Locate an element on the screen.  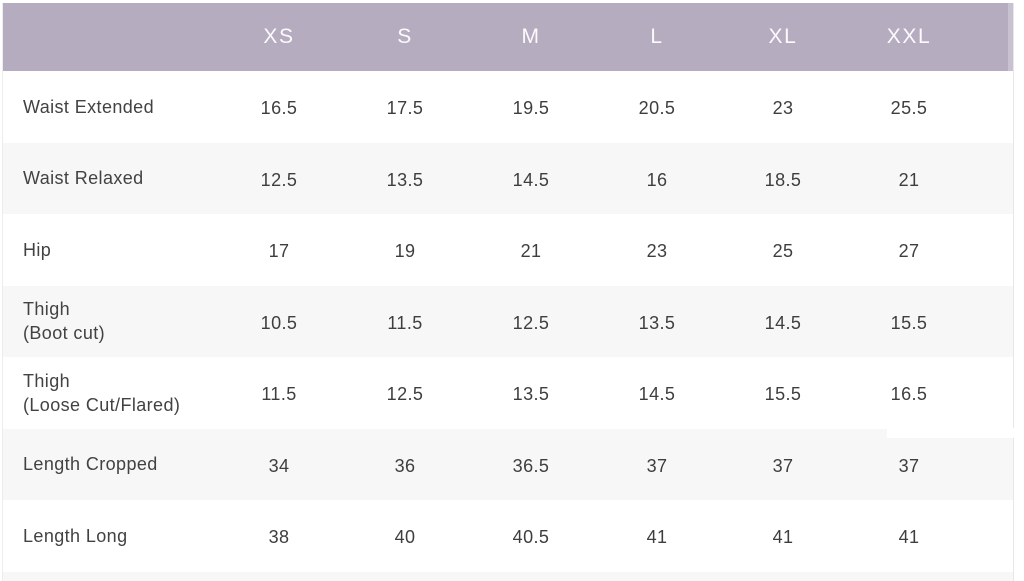
cell-thigh-boot-l: 13.5 is located at coordinates (657, 322).